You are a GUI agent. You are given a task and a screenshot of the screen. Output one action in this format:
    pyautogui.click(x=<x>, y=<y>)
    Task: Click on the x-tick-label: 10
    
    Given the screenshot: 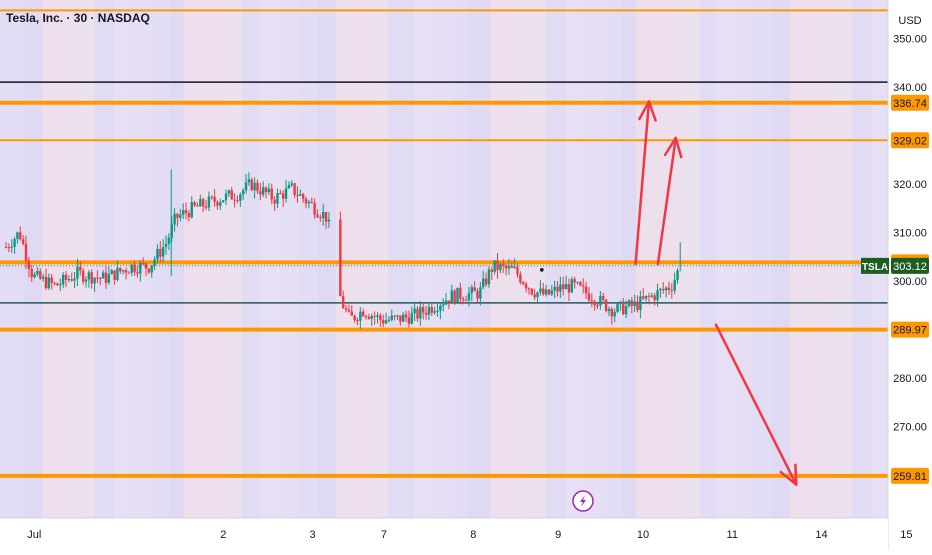 What is the action you would take?
    pyautogui.click(x=643, y=535)
    